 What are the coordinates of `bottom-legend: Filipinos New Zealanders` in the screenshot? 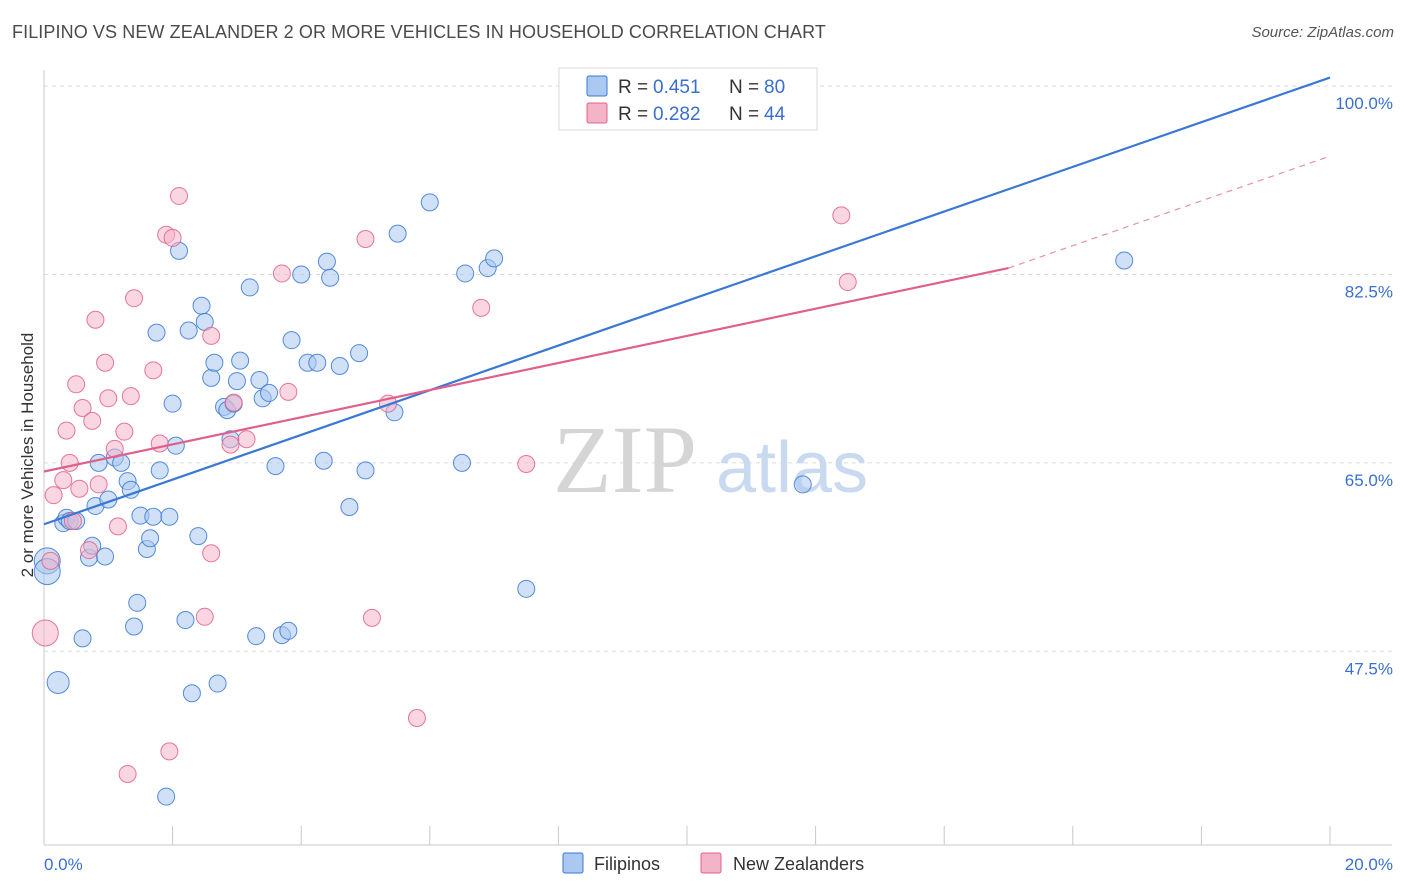 It's located at (713, 863).